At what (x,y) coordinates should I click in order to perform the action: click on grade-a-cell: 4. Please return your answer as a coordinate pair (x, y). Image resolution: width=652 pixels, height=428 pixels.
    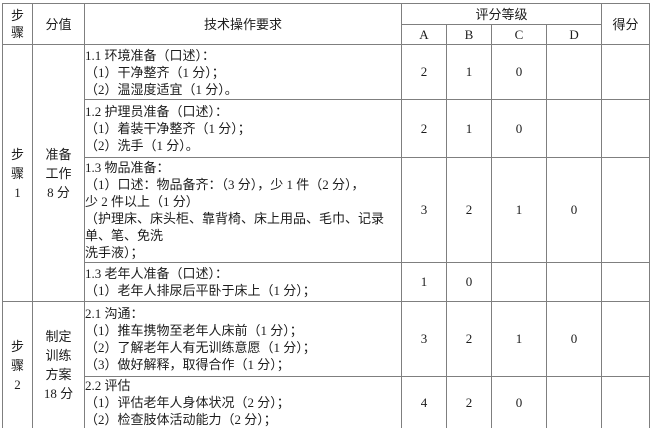
    Looking at the image, I should click on (424, 402).